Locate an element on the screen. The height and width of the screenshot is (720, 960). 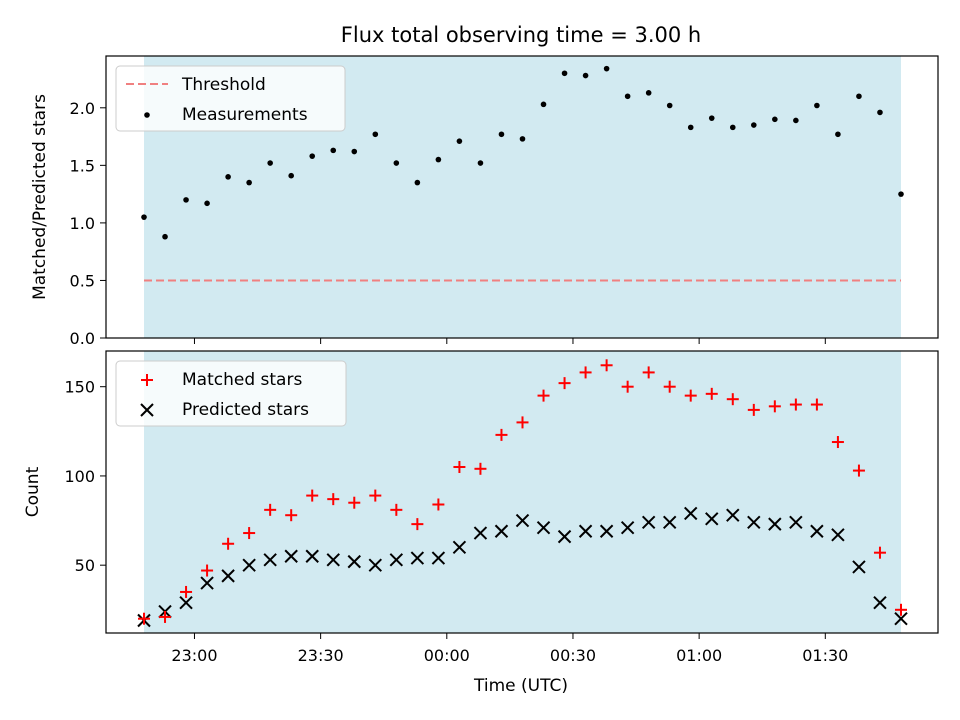
legend-measurements-label: Measurements is located at coordinates (245, 115).